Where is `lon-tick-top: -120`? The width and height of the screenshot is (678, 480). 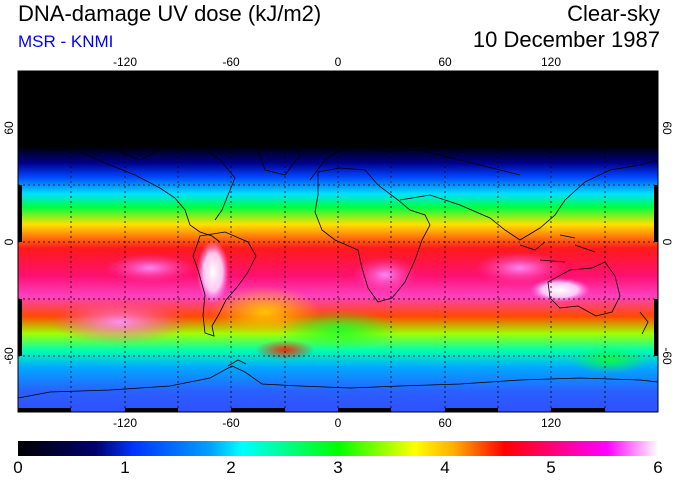 lon-tick-top: -120 is located at coordinates (125, 62).